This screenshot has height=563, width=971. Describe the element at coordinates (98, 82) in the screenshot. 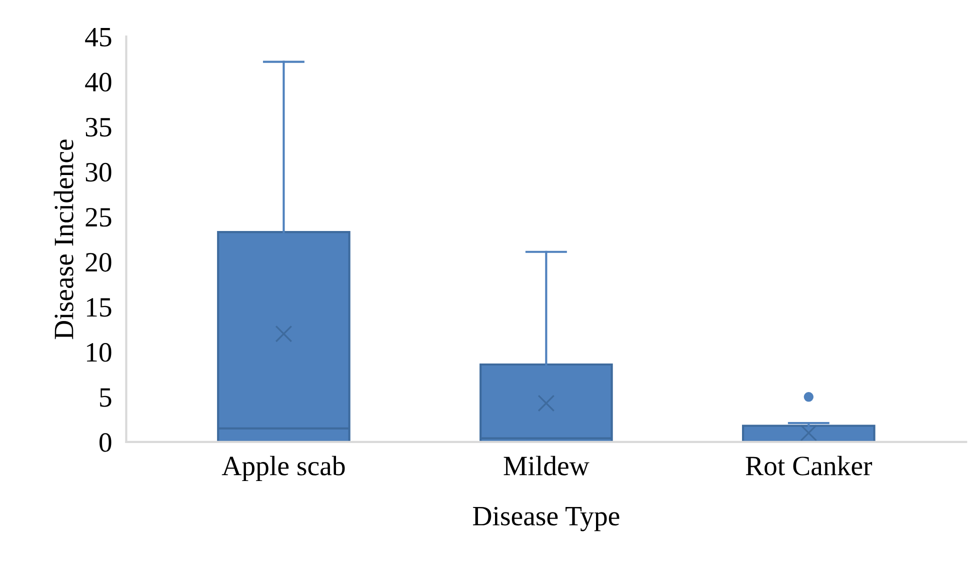

I see `y-tick-label: 40` at that location.